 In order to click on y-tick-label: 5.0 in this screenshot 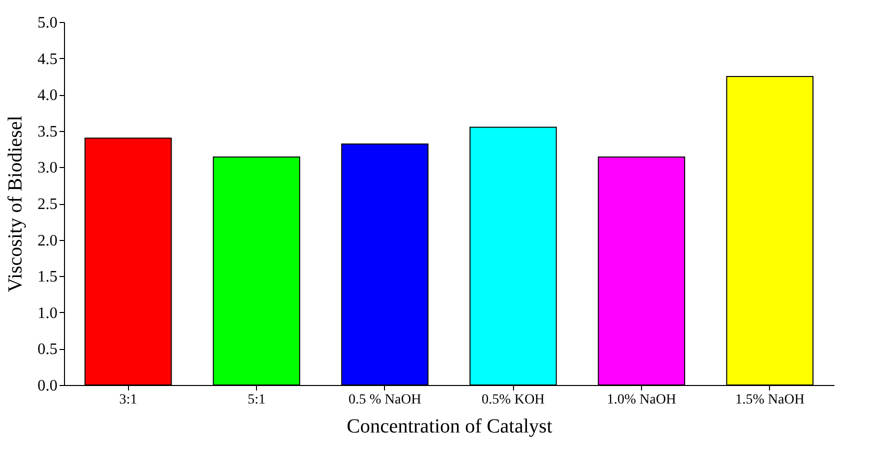, I will do `click(48, 23)`.